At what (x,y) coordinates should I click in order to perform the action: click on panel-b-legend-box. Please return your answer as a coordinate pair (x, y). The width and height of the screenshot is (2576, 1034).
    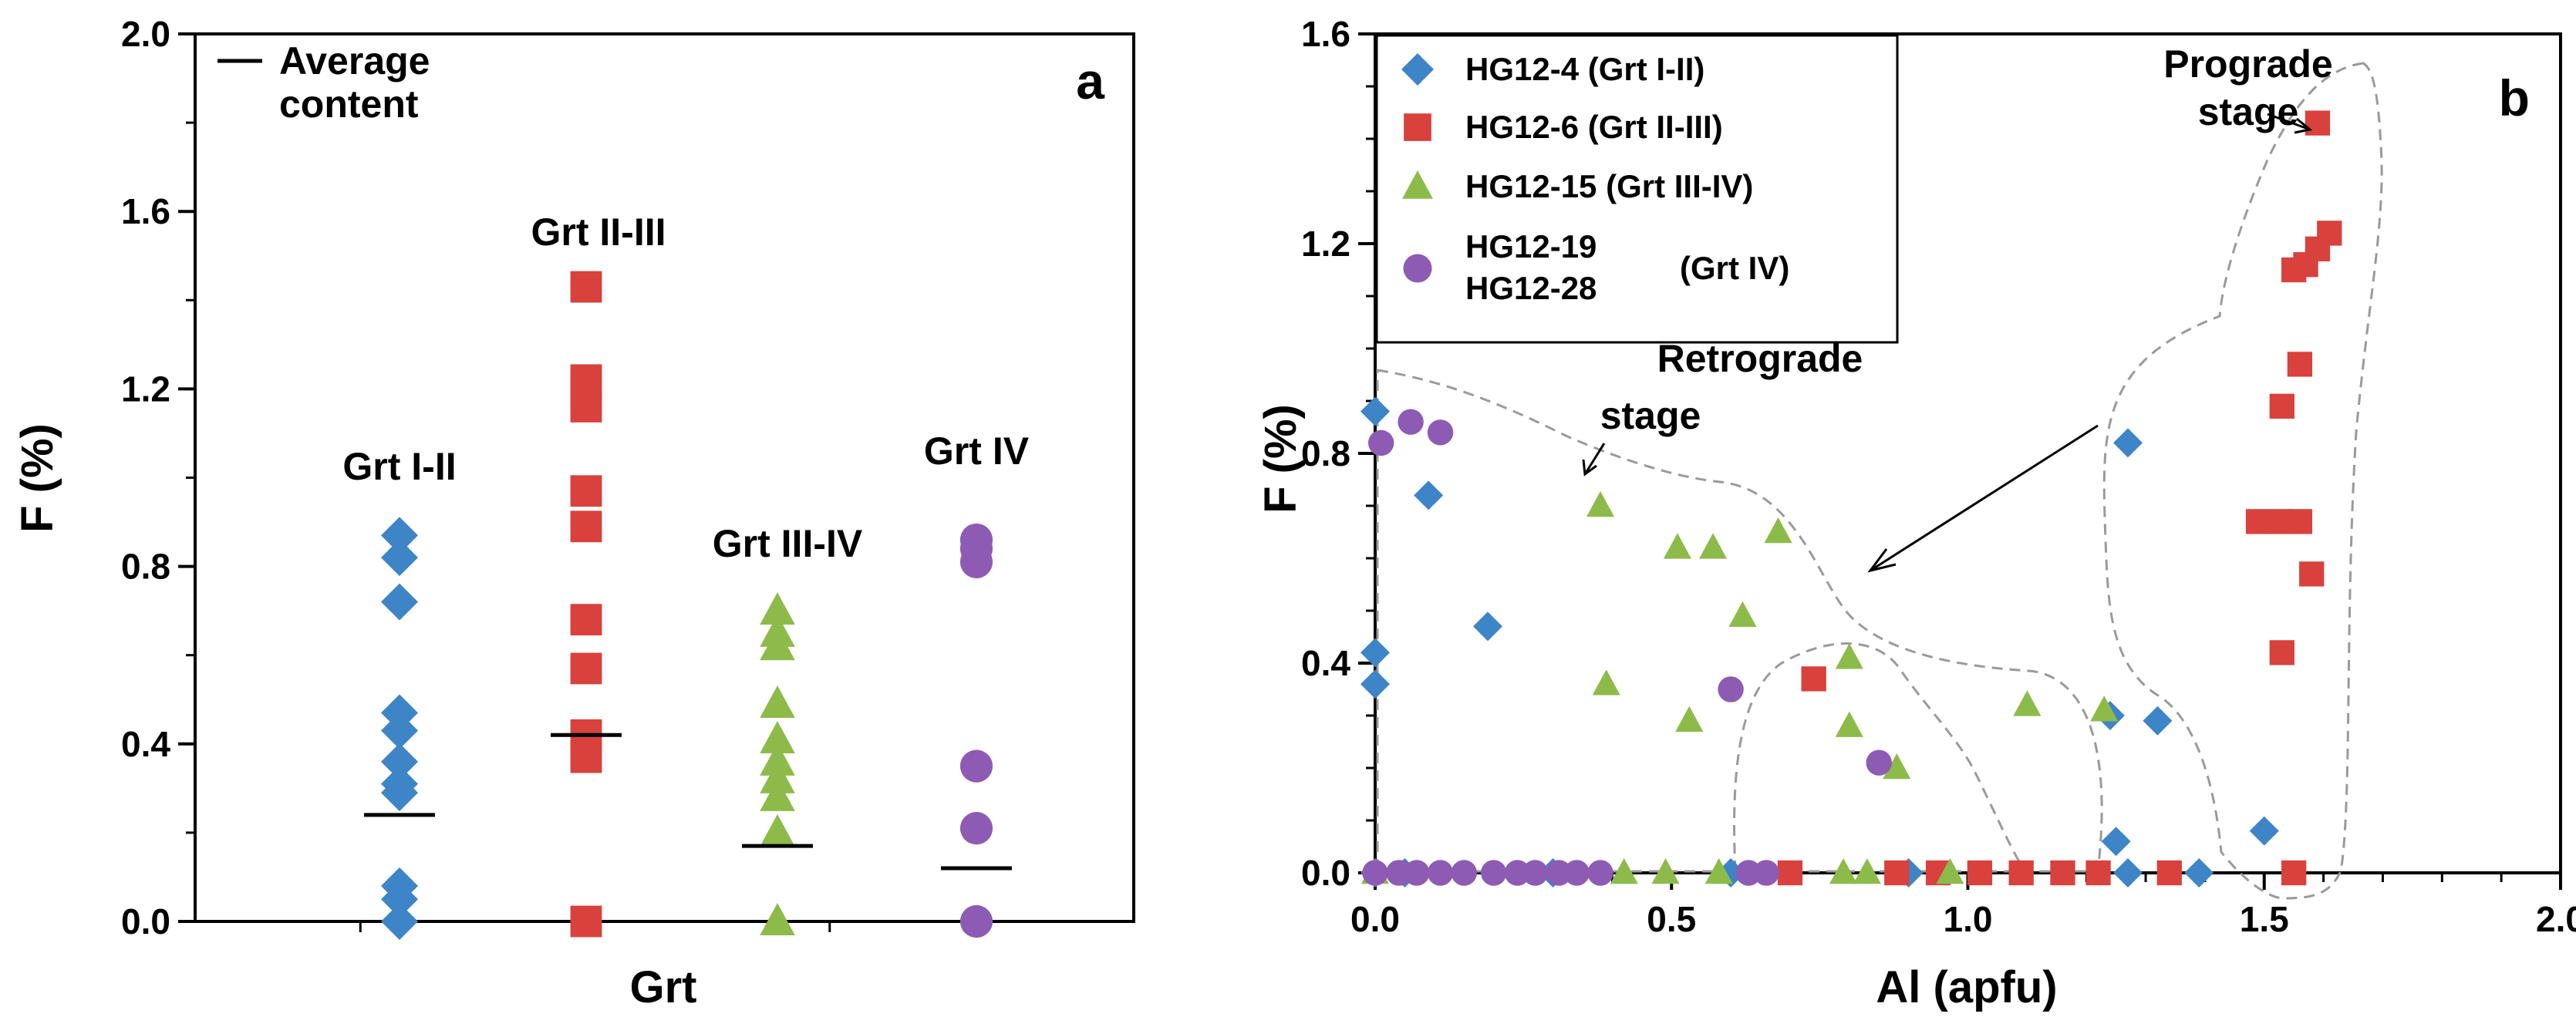
    Looking at the image, I should click on (1637, 189).